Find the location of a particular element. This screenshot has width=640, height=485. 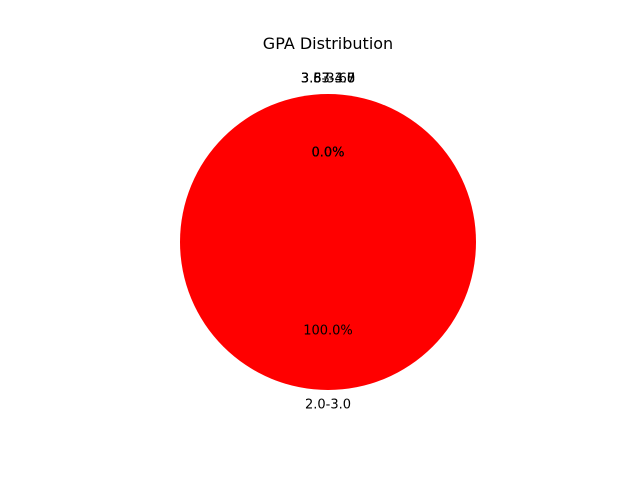

slice-3-5-3-67-percent-label: 0.0% is located at coordinates (327, 153).